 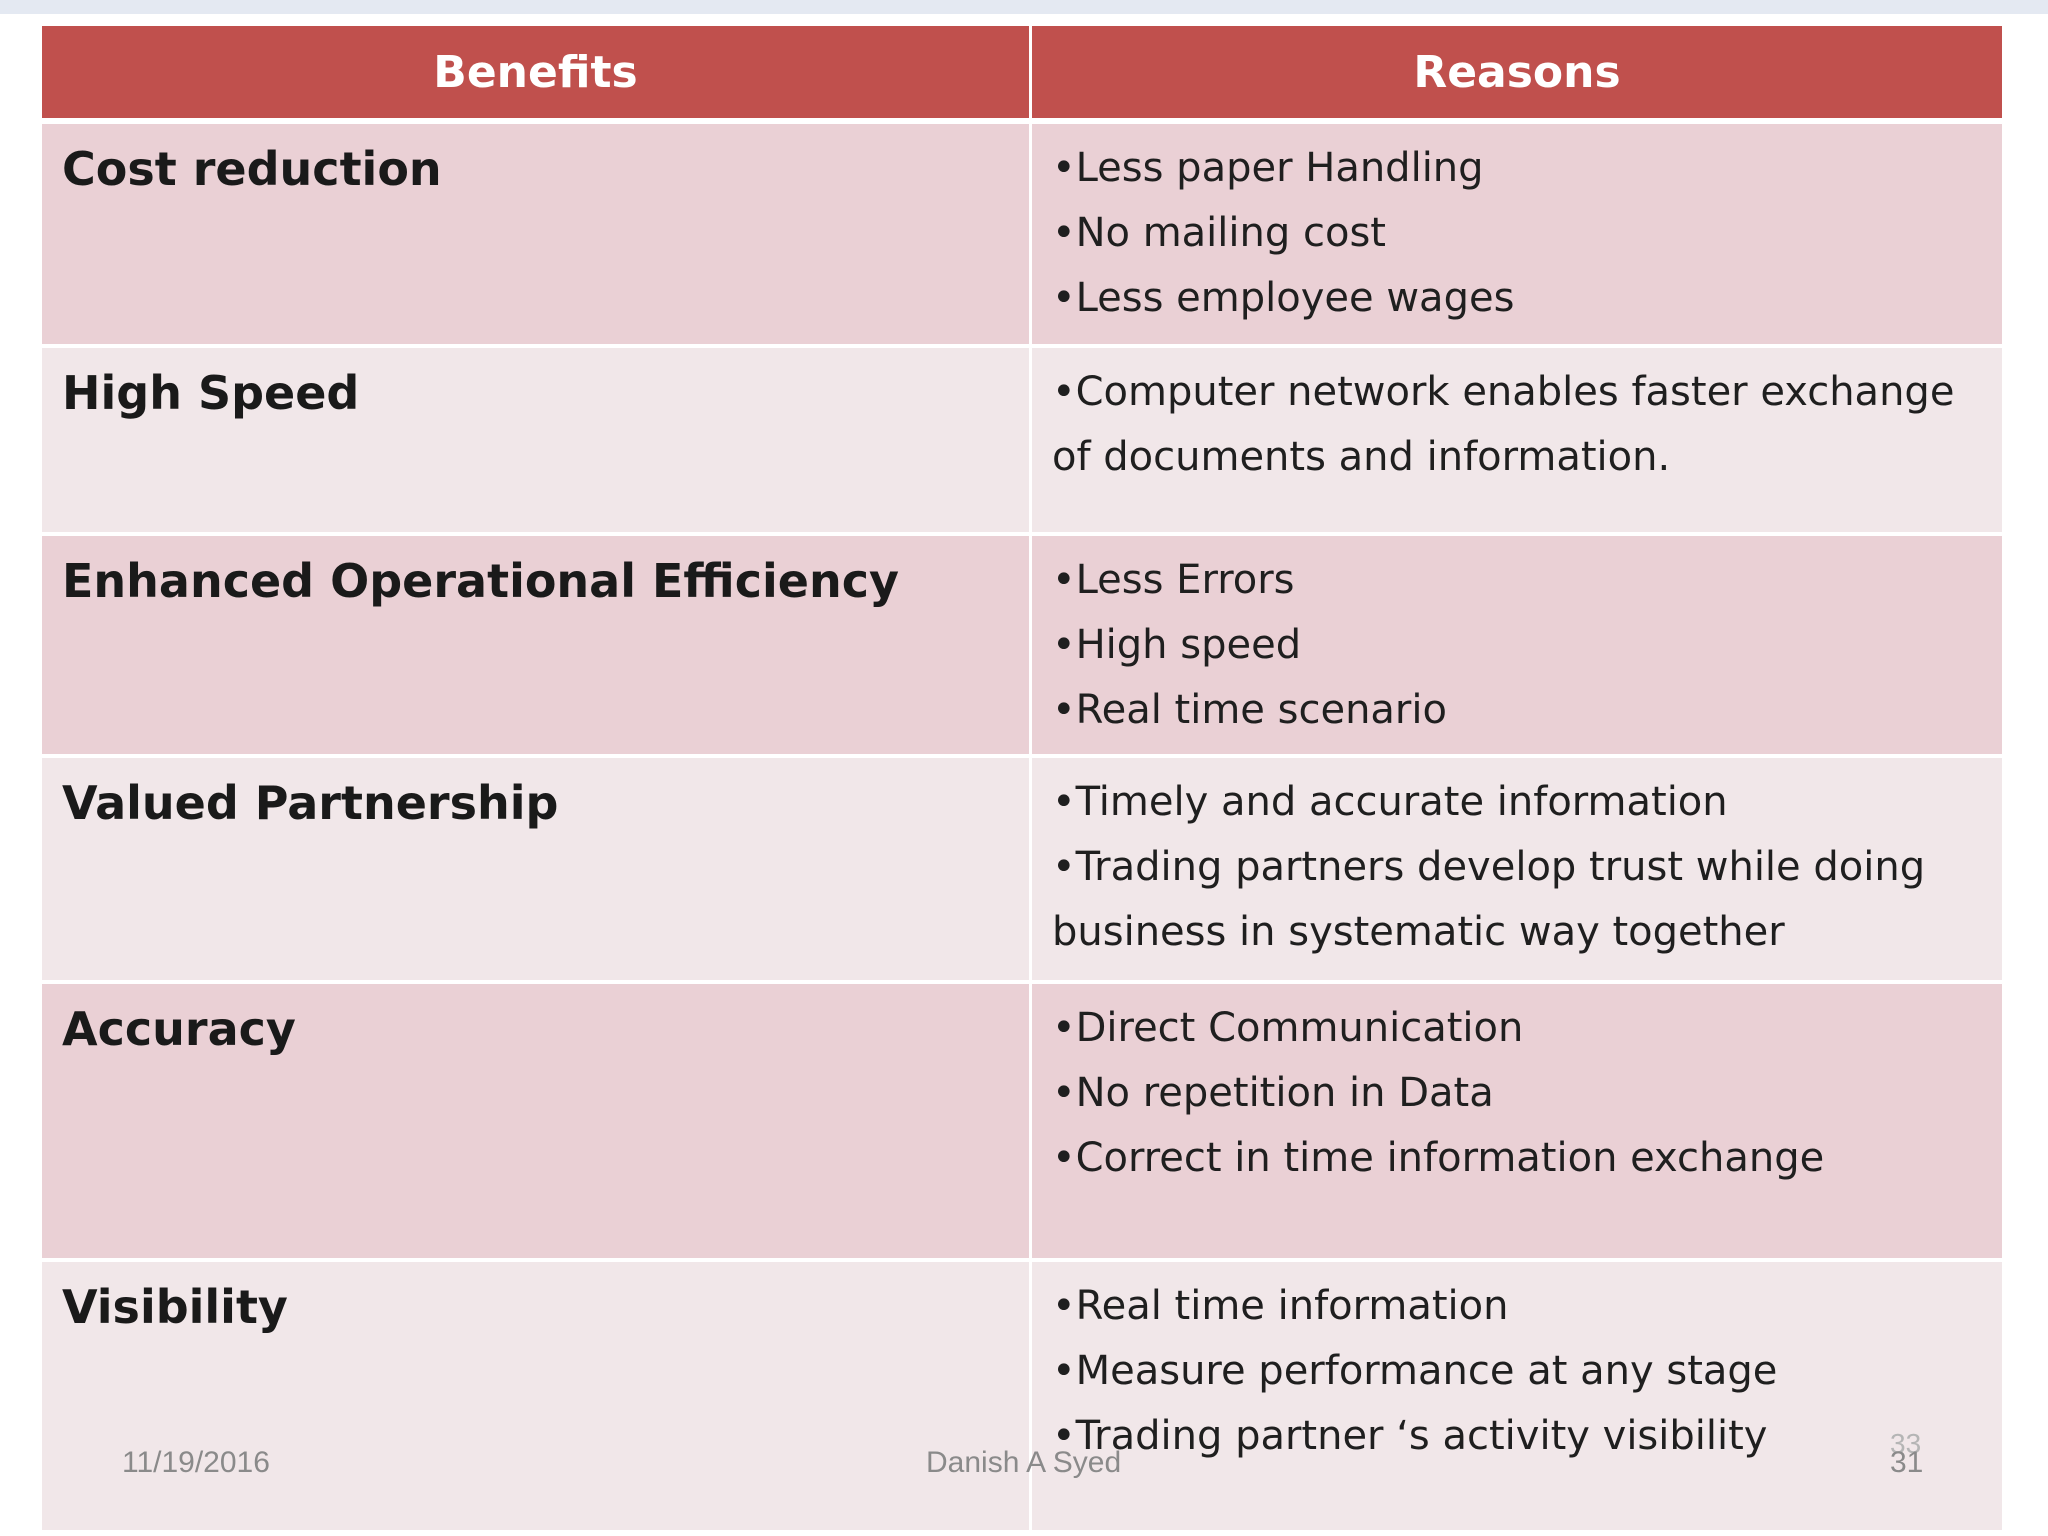 What do you see at coordinates (1288, 1028) in the screenshot?
I see `reason-item: •Direct Communication` at bounding box center [1288, 1028].